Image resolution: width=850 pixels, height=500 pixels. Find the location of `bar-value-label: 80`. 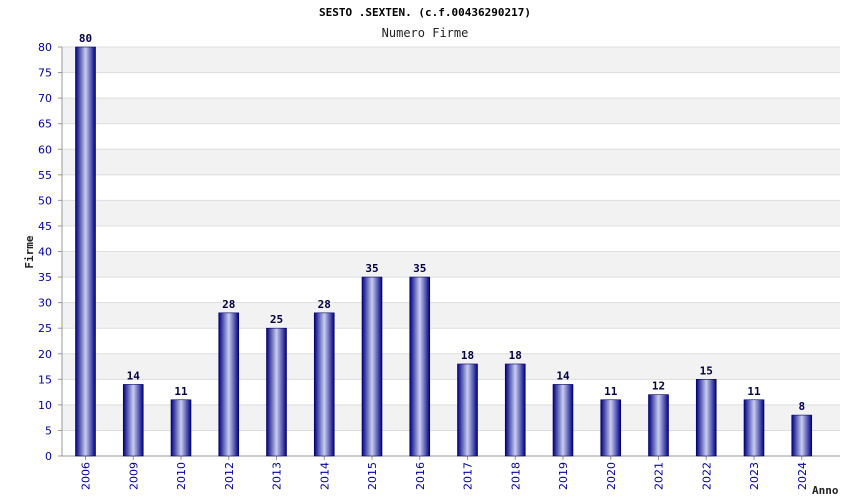

bar-value-label: 80 is located at coordinates (85, 38).